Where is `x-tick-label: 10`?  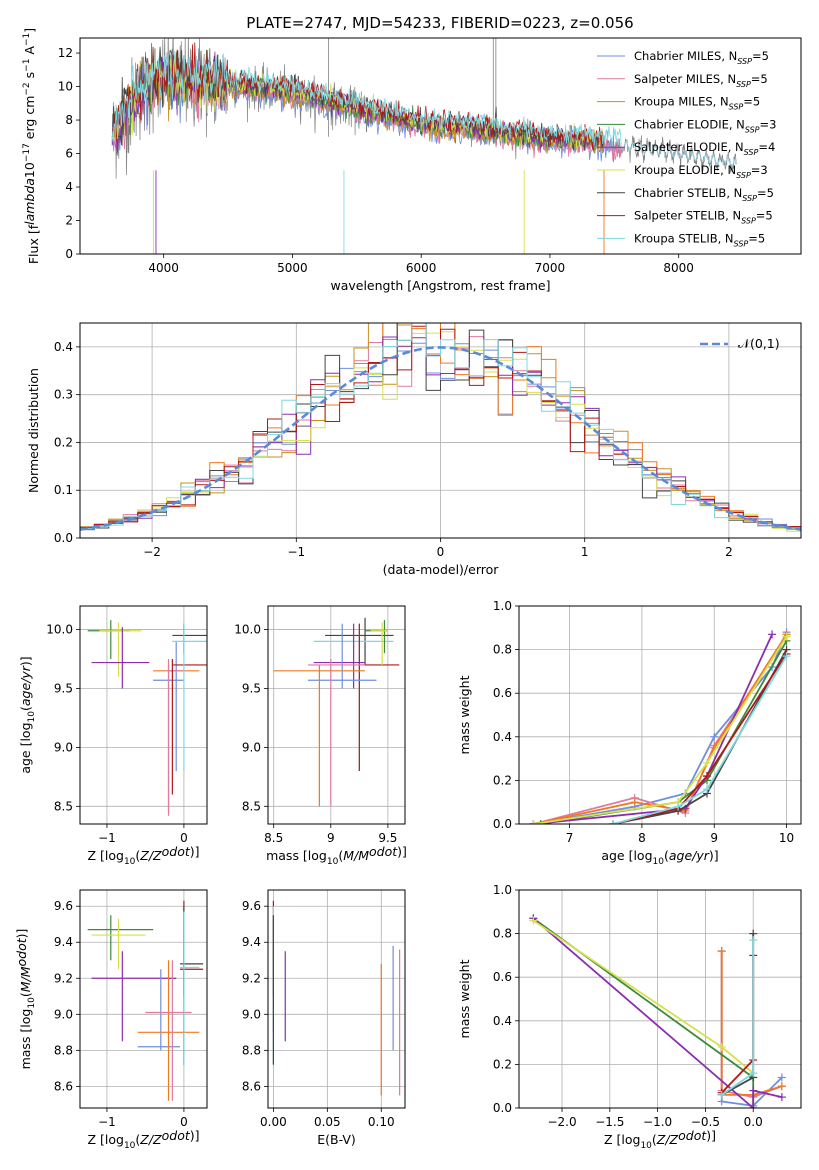
x-tick-label: 10 is located at coordinates (786, 838).